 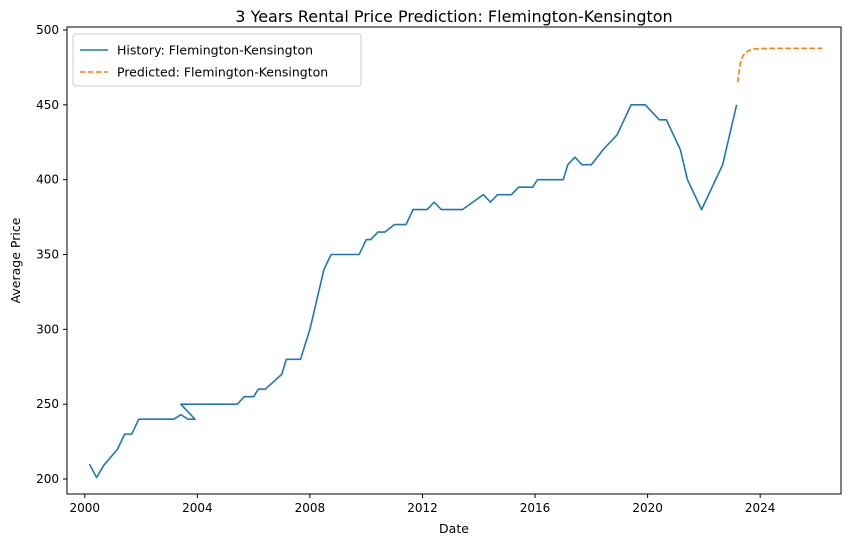 What do you see at coordinates (15, 260) in the screenshot?
I see `y-axis-label: Average Price` at bounding box center [15, 260].